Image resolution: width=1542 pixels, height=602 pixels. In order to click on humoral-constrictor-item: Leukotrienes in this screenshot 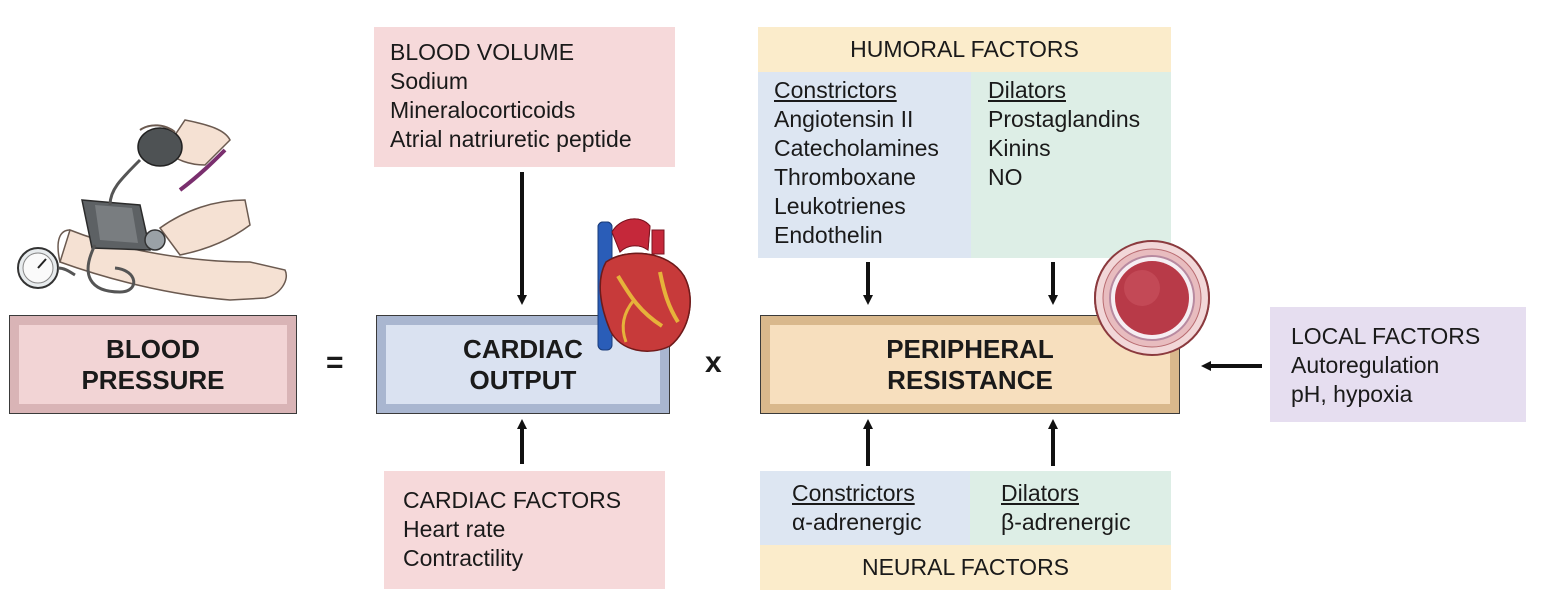, I will do `click(840, 206)`.